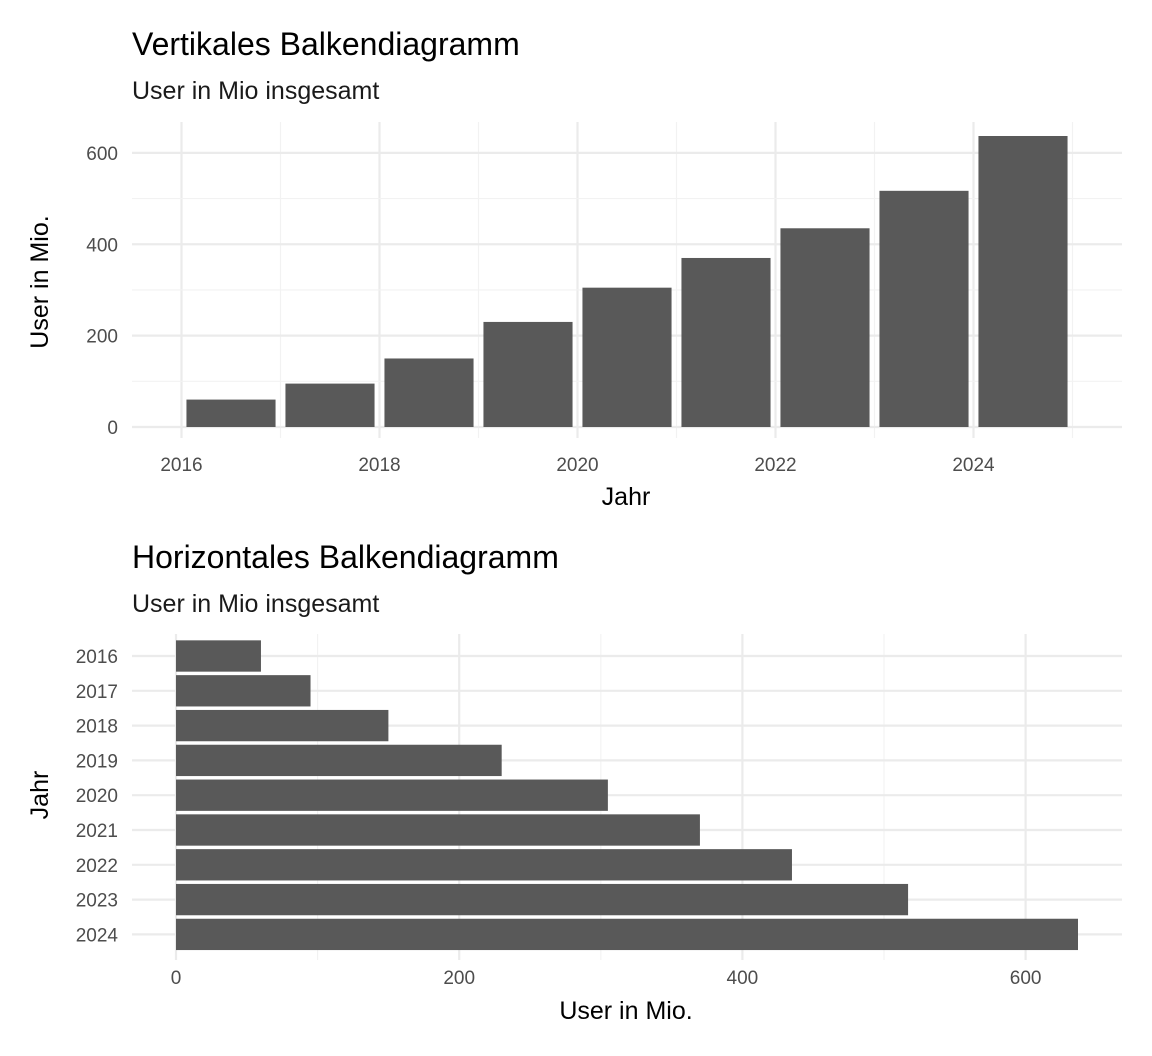 The image size is (1152, 1056). I want to click on chart2-bar-2017, so click(243, 691).